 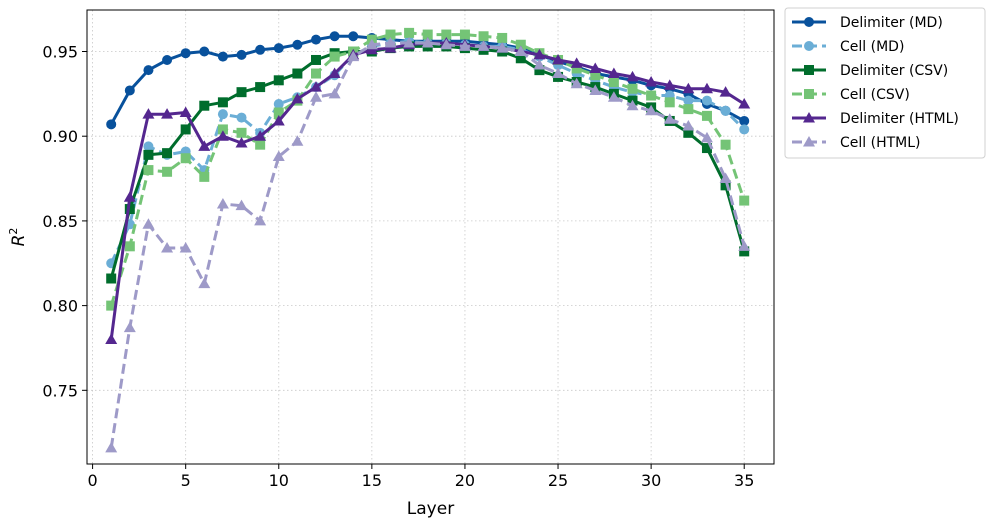 I want to click on legend-entry: Delimiter (CSV), so click(x=870, y=71).